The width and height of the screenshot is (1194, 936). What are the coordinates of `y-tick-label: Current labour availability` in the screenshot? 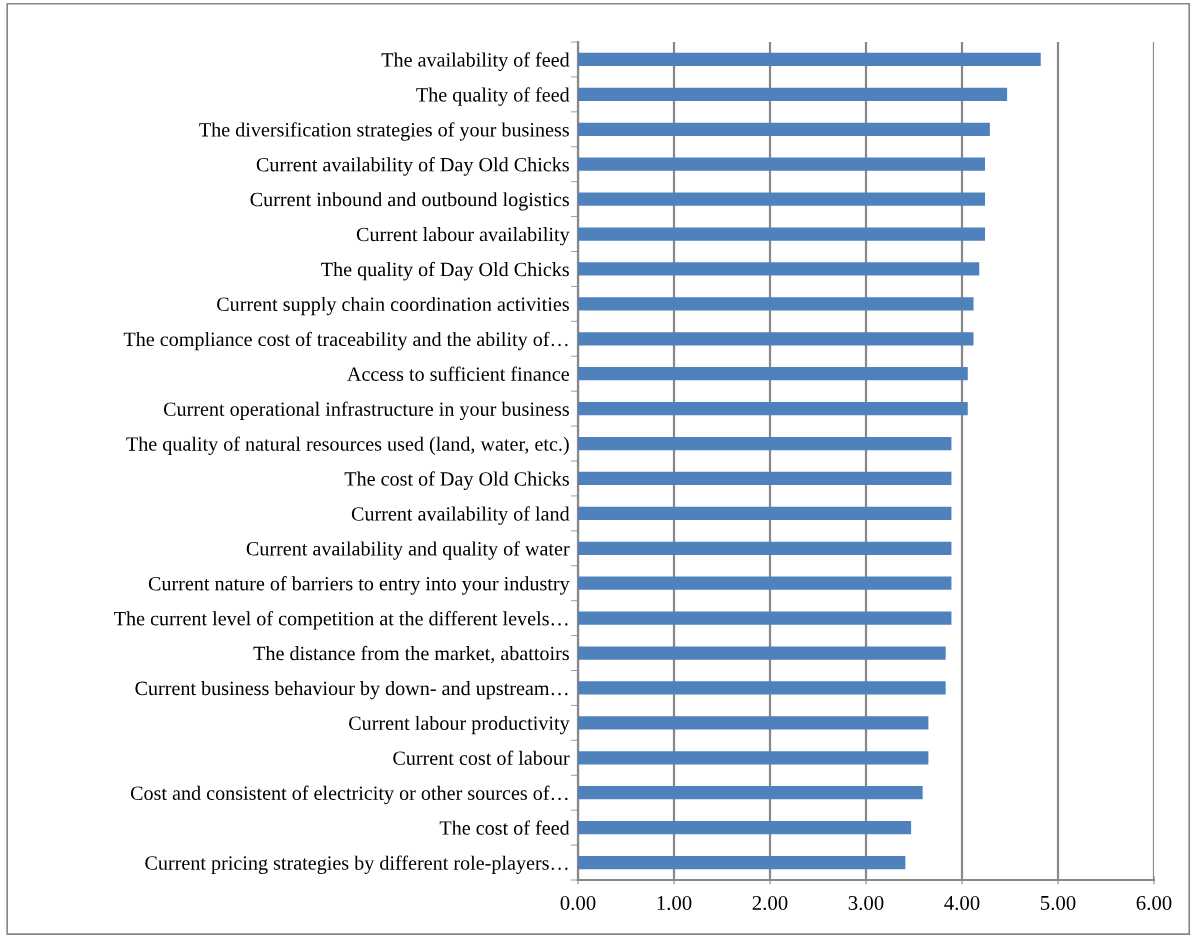 It's located at (463, 236).